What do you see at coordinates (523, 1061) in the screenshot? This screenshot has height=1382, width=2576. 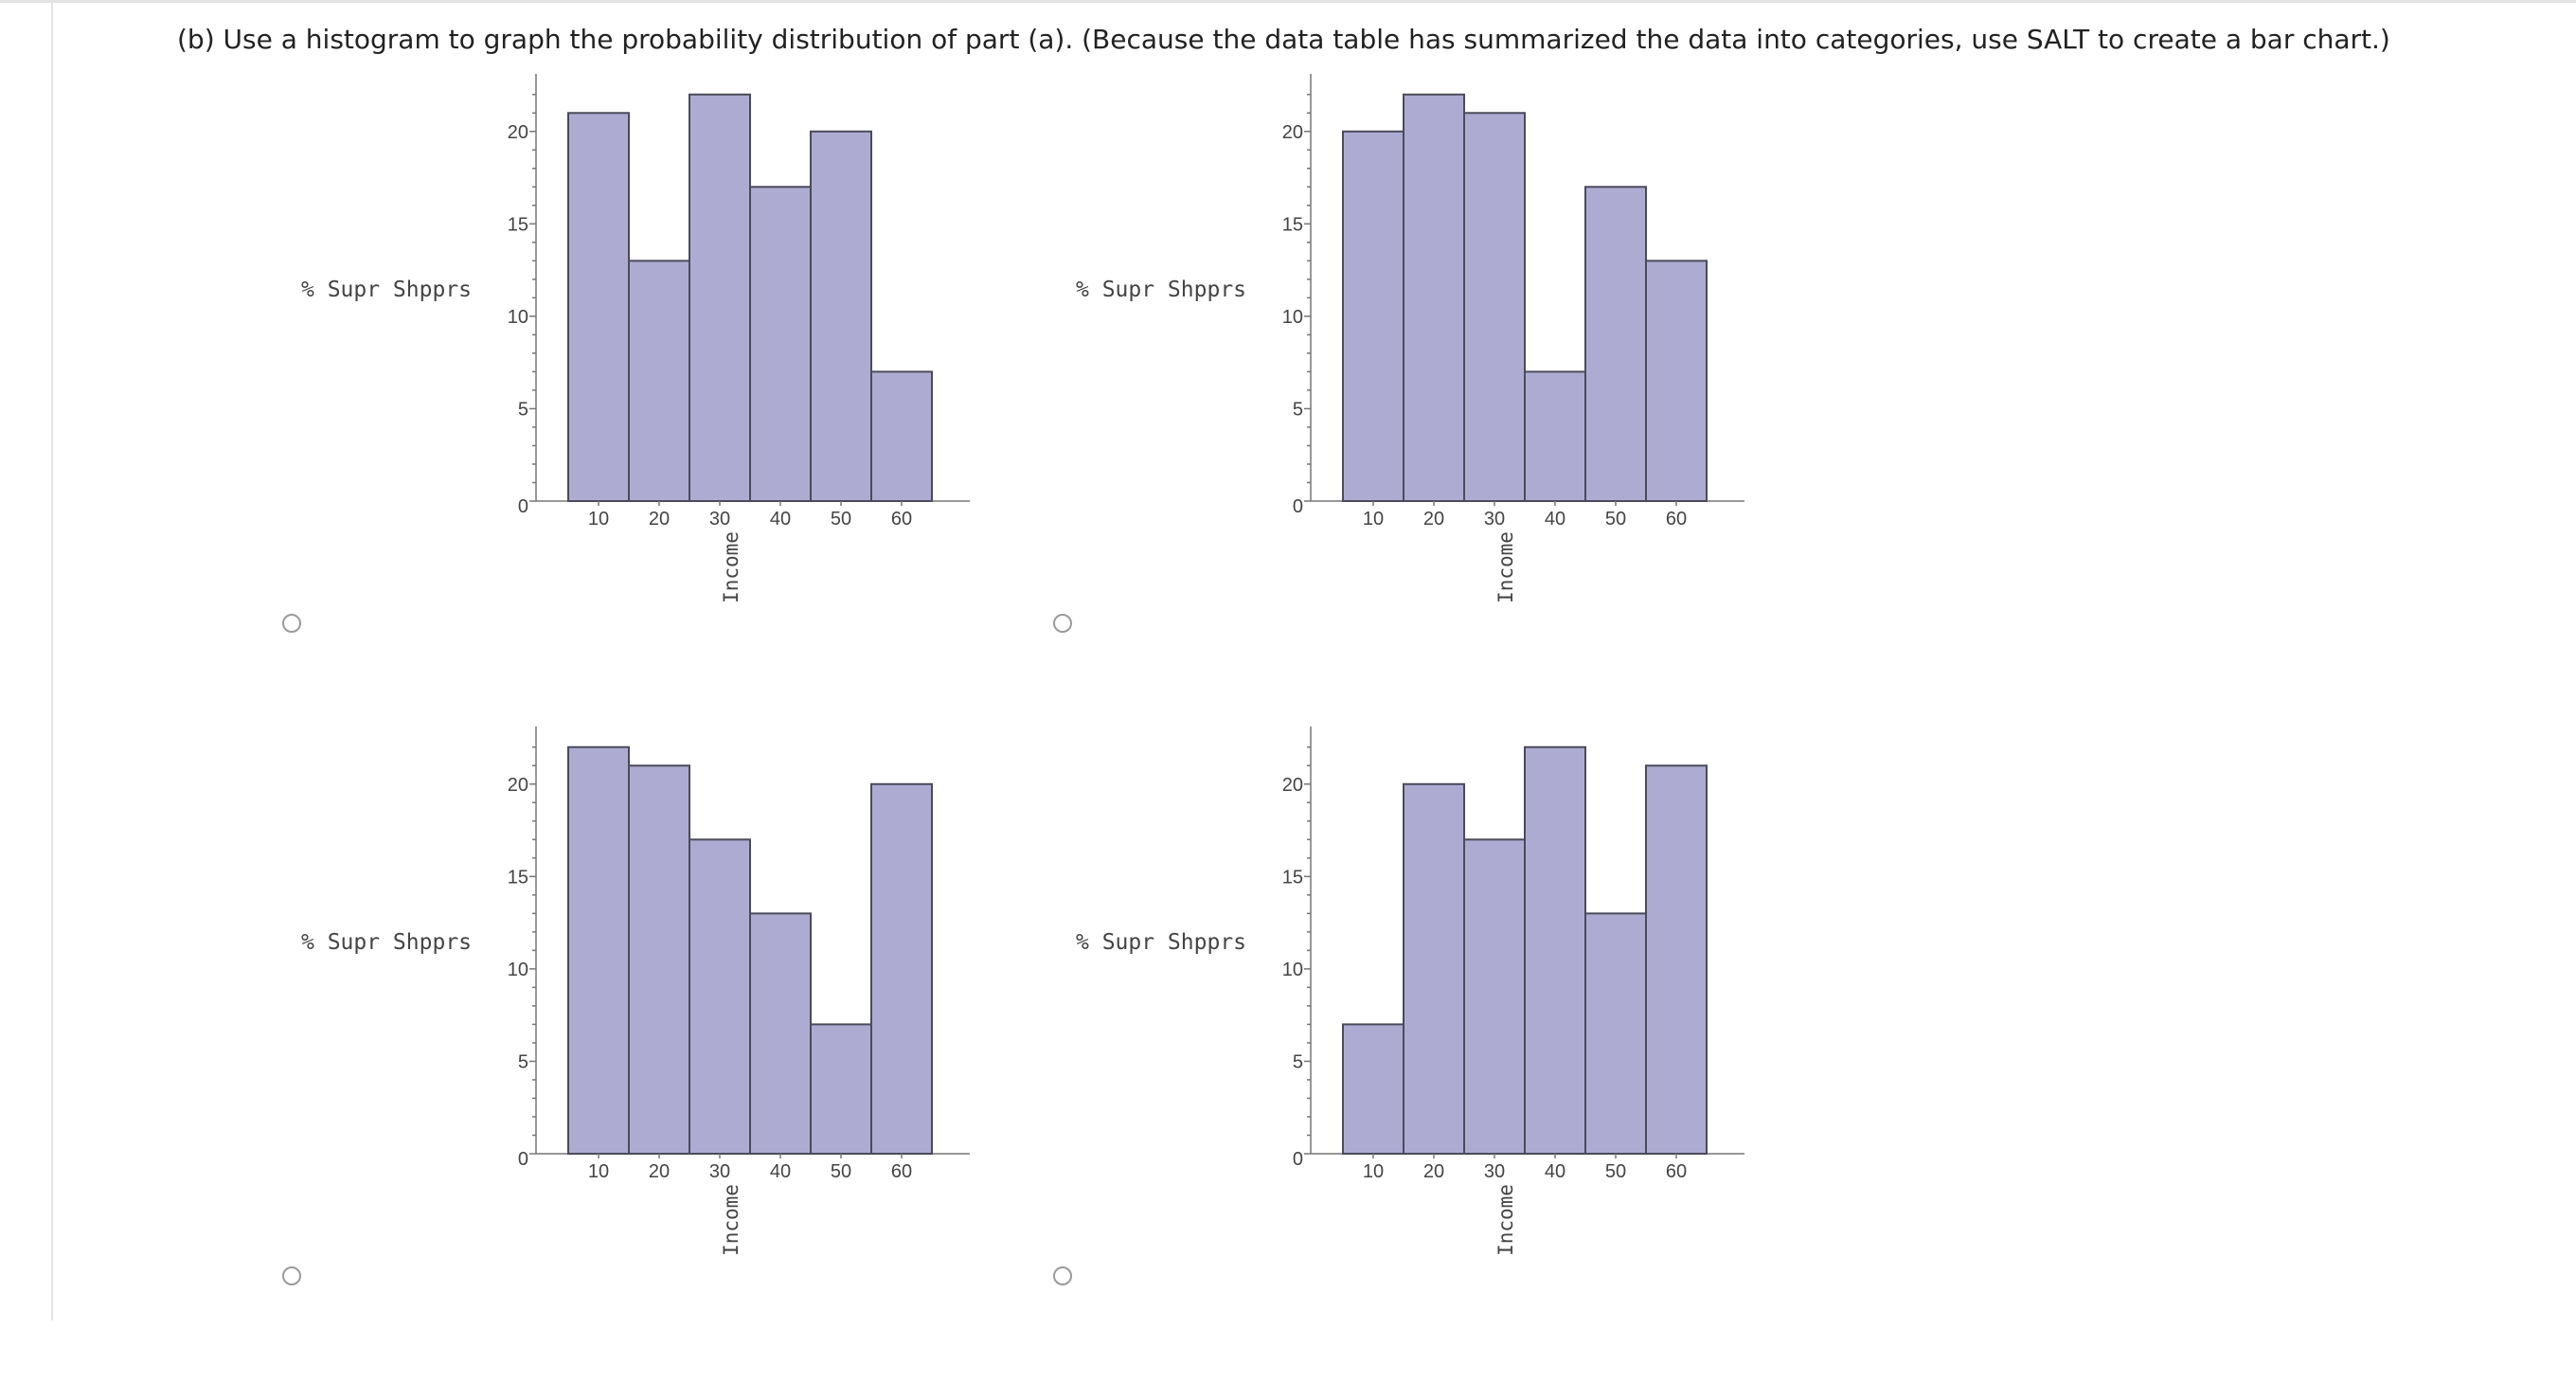 I see `y-tick-label-c: 5` at bounding box center [523, 1061].